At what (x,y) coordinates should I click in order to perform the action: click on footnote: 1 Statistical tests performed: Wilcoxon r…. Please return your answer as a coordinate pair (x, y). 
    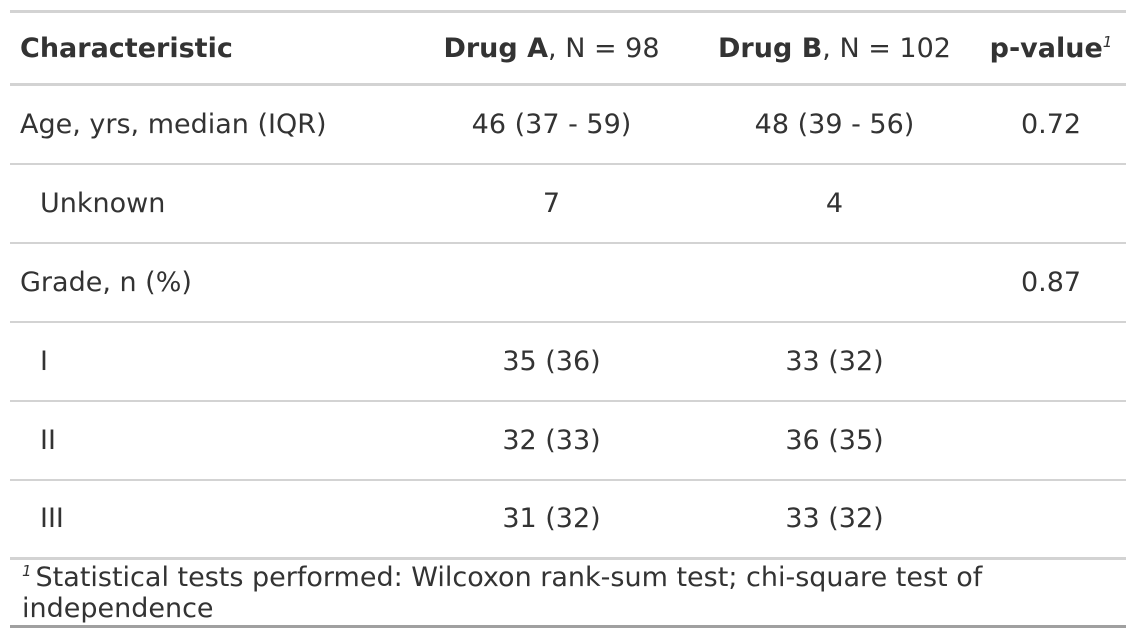
    Looking at the image, I should click on (568, 593).